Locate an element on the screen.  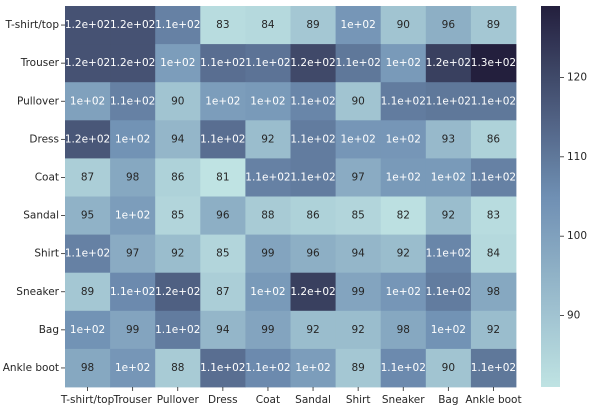
row-tick-label: Shirt is located at coordinates (46, 254).